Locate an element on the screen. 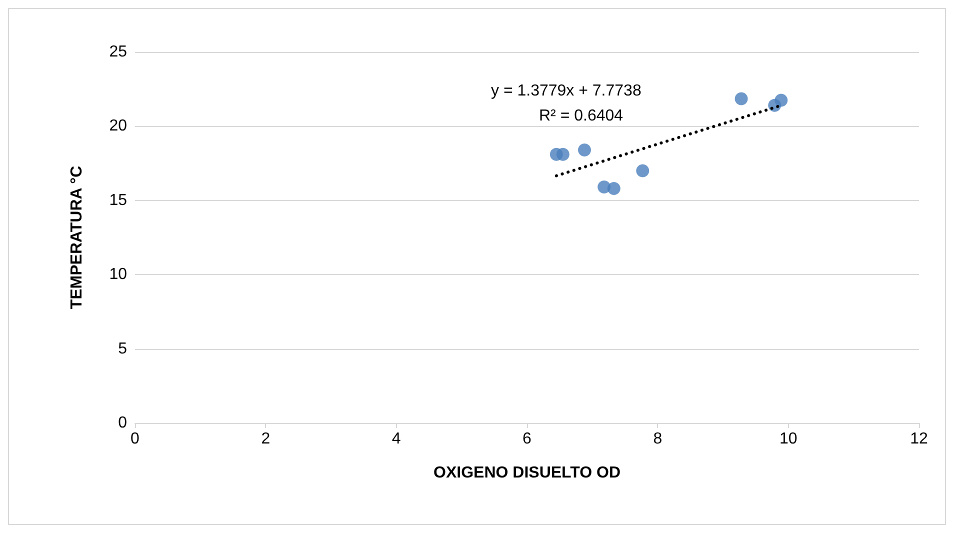 This screenshot has width=954, height=533. y-tick-label: 10 is located at coordinates (118, 275).